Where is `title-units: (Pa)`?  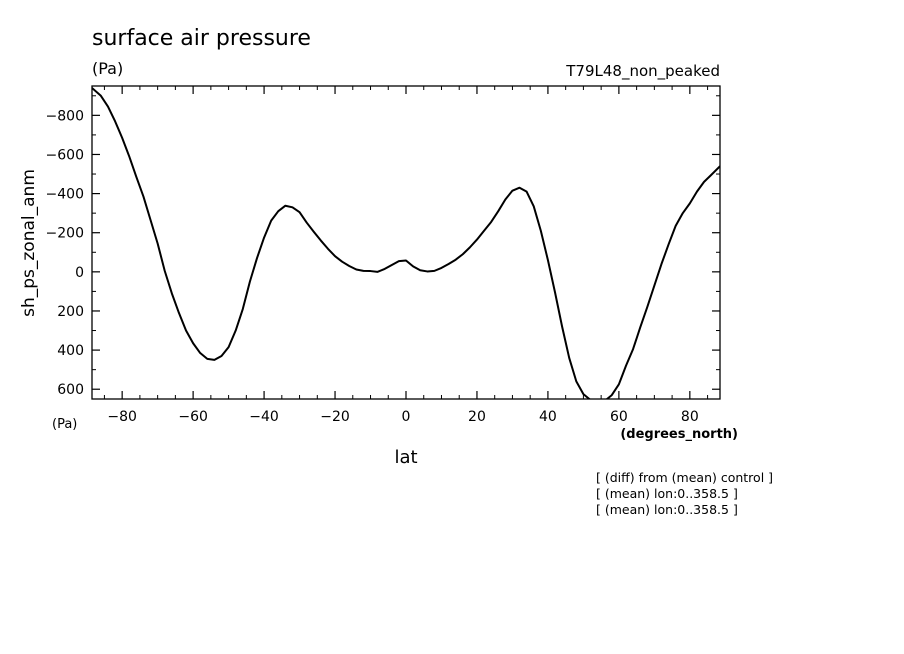 title-units: (Pa) is located at coordinates (107, 68).